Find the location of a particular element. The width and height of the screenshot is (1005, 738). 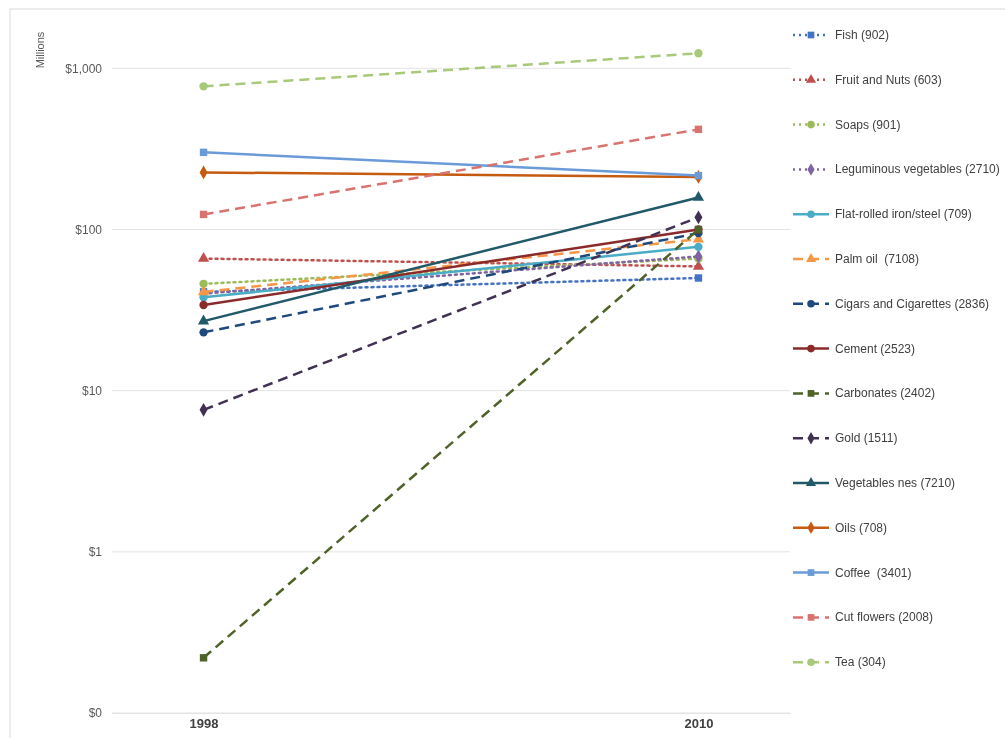

legend-label: Flat-rolled iron/steel (709) is located at coordinates (903, 214).